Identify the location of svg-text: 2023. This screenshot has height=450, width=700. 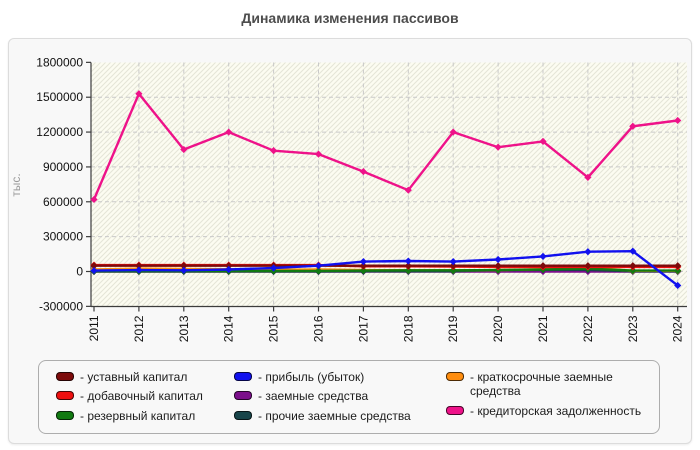
(633, 328).